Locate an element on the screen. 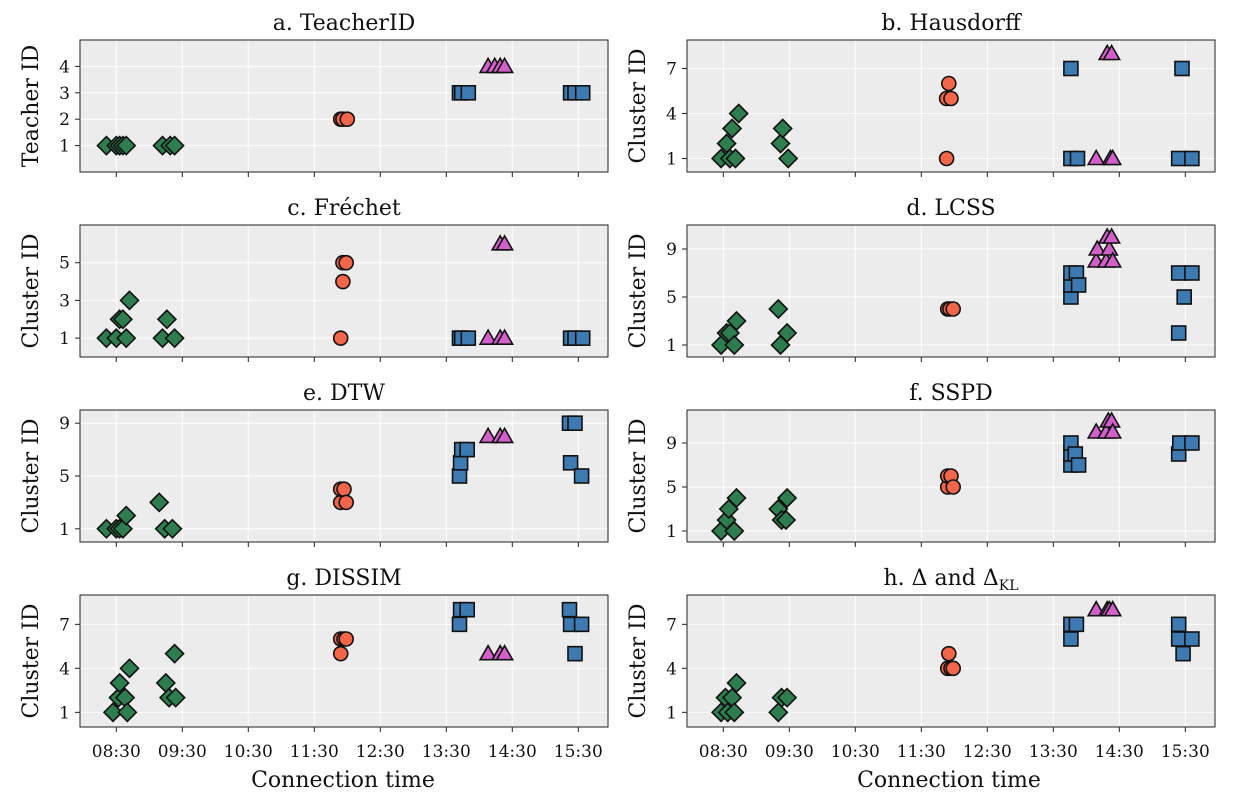  panel-title: c. Fréchet is located at coordinates (344, 208).